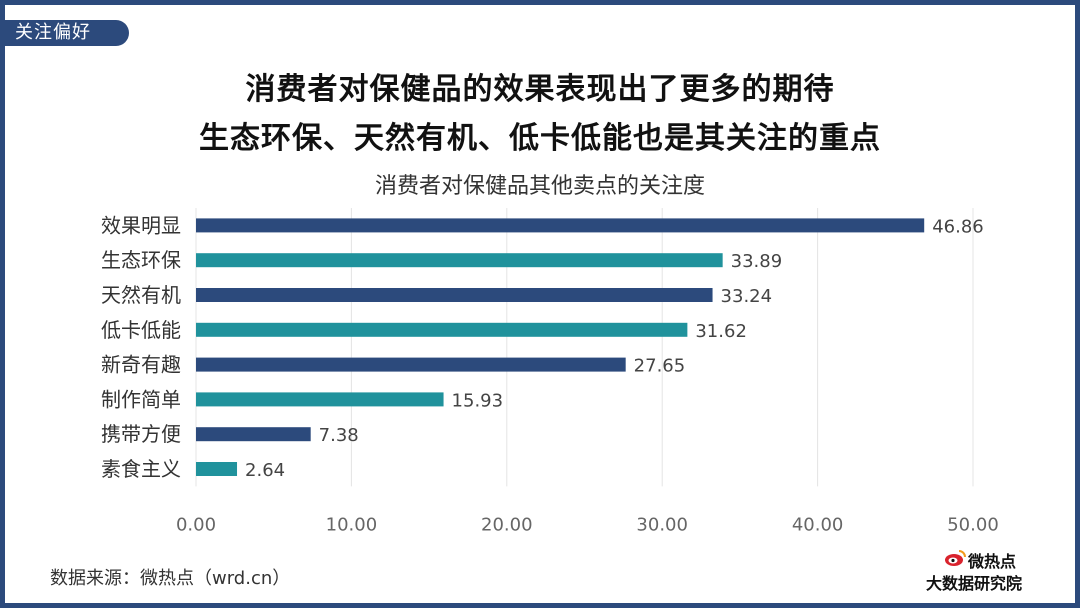 The image size is (1080, 608). What do you see at coordinates (587, 524) in the screenshot?
I see `x-tick-labels: 0.00 10.00 20.00 30.00 40.00 50.00` at bounding box center [587, 524].